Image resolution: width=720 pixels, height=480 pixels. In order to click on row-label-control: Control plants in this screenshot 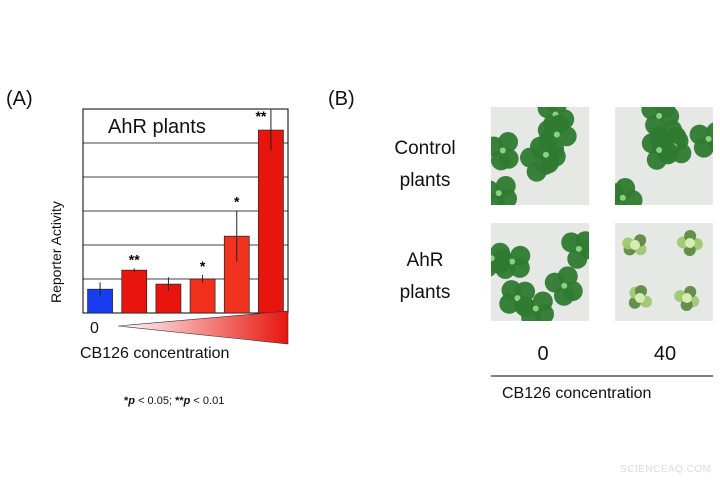, I will do `click(425, 165)`.